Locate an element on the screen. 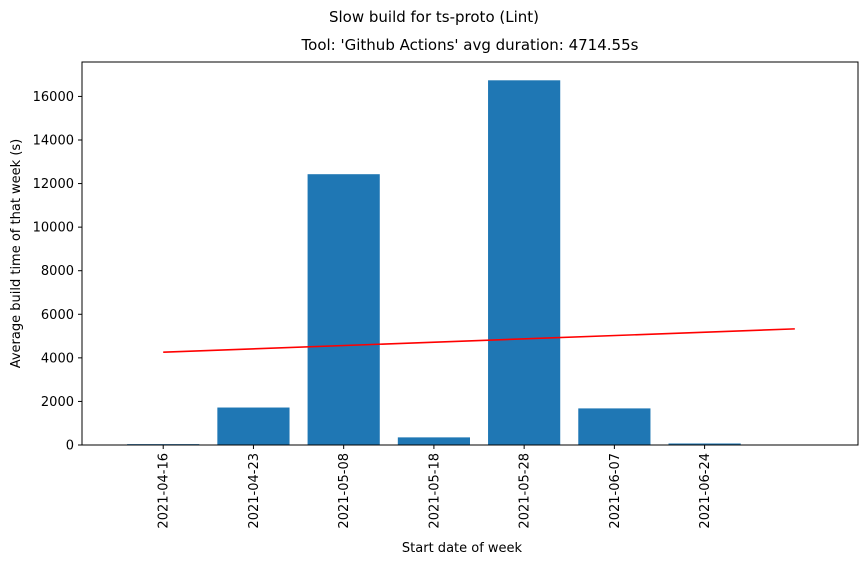  y-tick-label: 12000 is located at coordinates (53, 184).